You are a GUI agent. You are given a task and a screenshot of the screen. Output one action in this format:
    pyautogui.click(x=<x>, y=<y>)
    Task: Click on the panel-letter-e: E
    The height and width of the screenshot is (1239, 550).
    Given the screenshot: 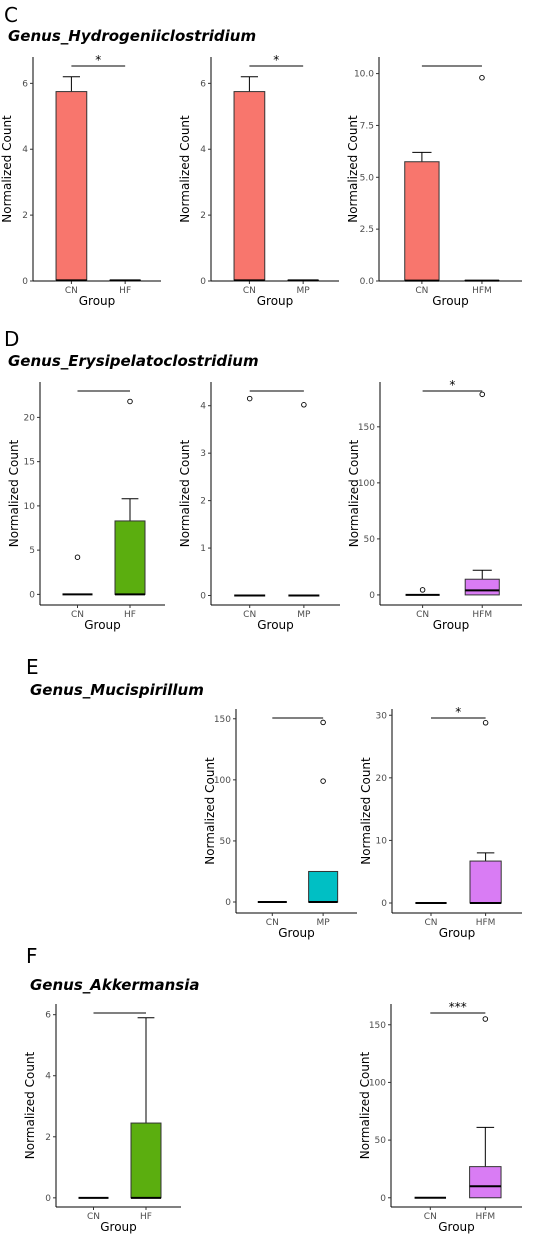 What is the action you would take?
    pyautogui.click(x=32, y=667)
    